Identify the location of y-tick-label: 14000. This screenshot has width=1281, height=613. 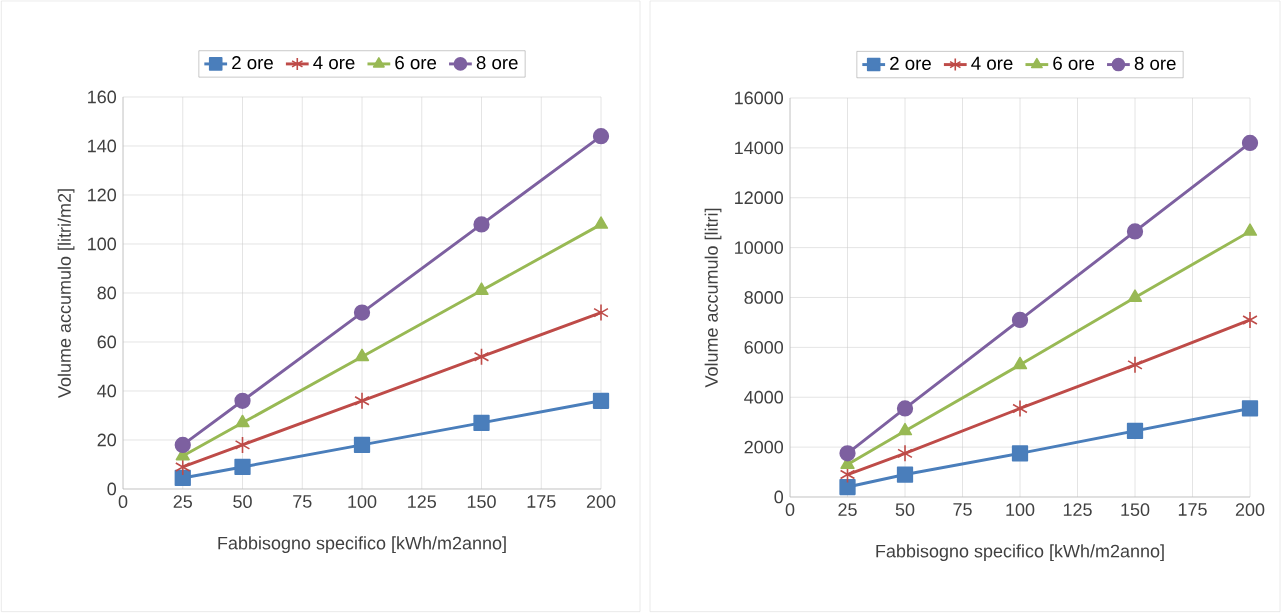
(759, 148).